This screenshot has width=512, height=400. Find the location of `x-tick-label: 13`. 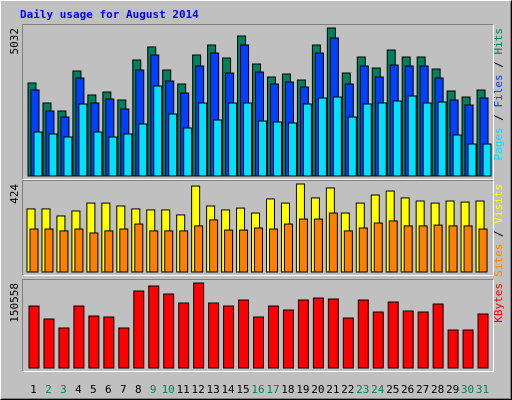

x-tick-label: 13 is located at coordinates (212, 389).